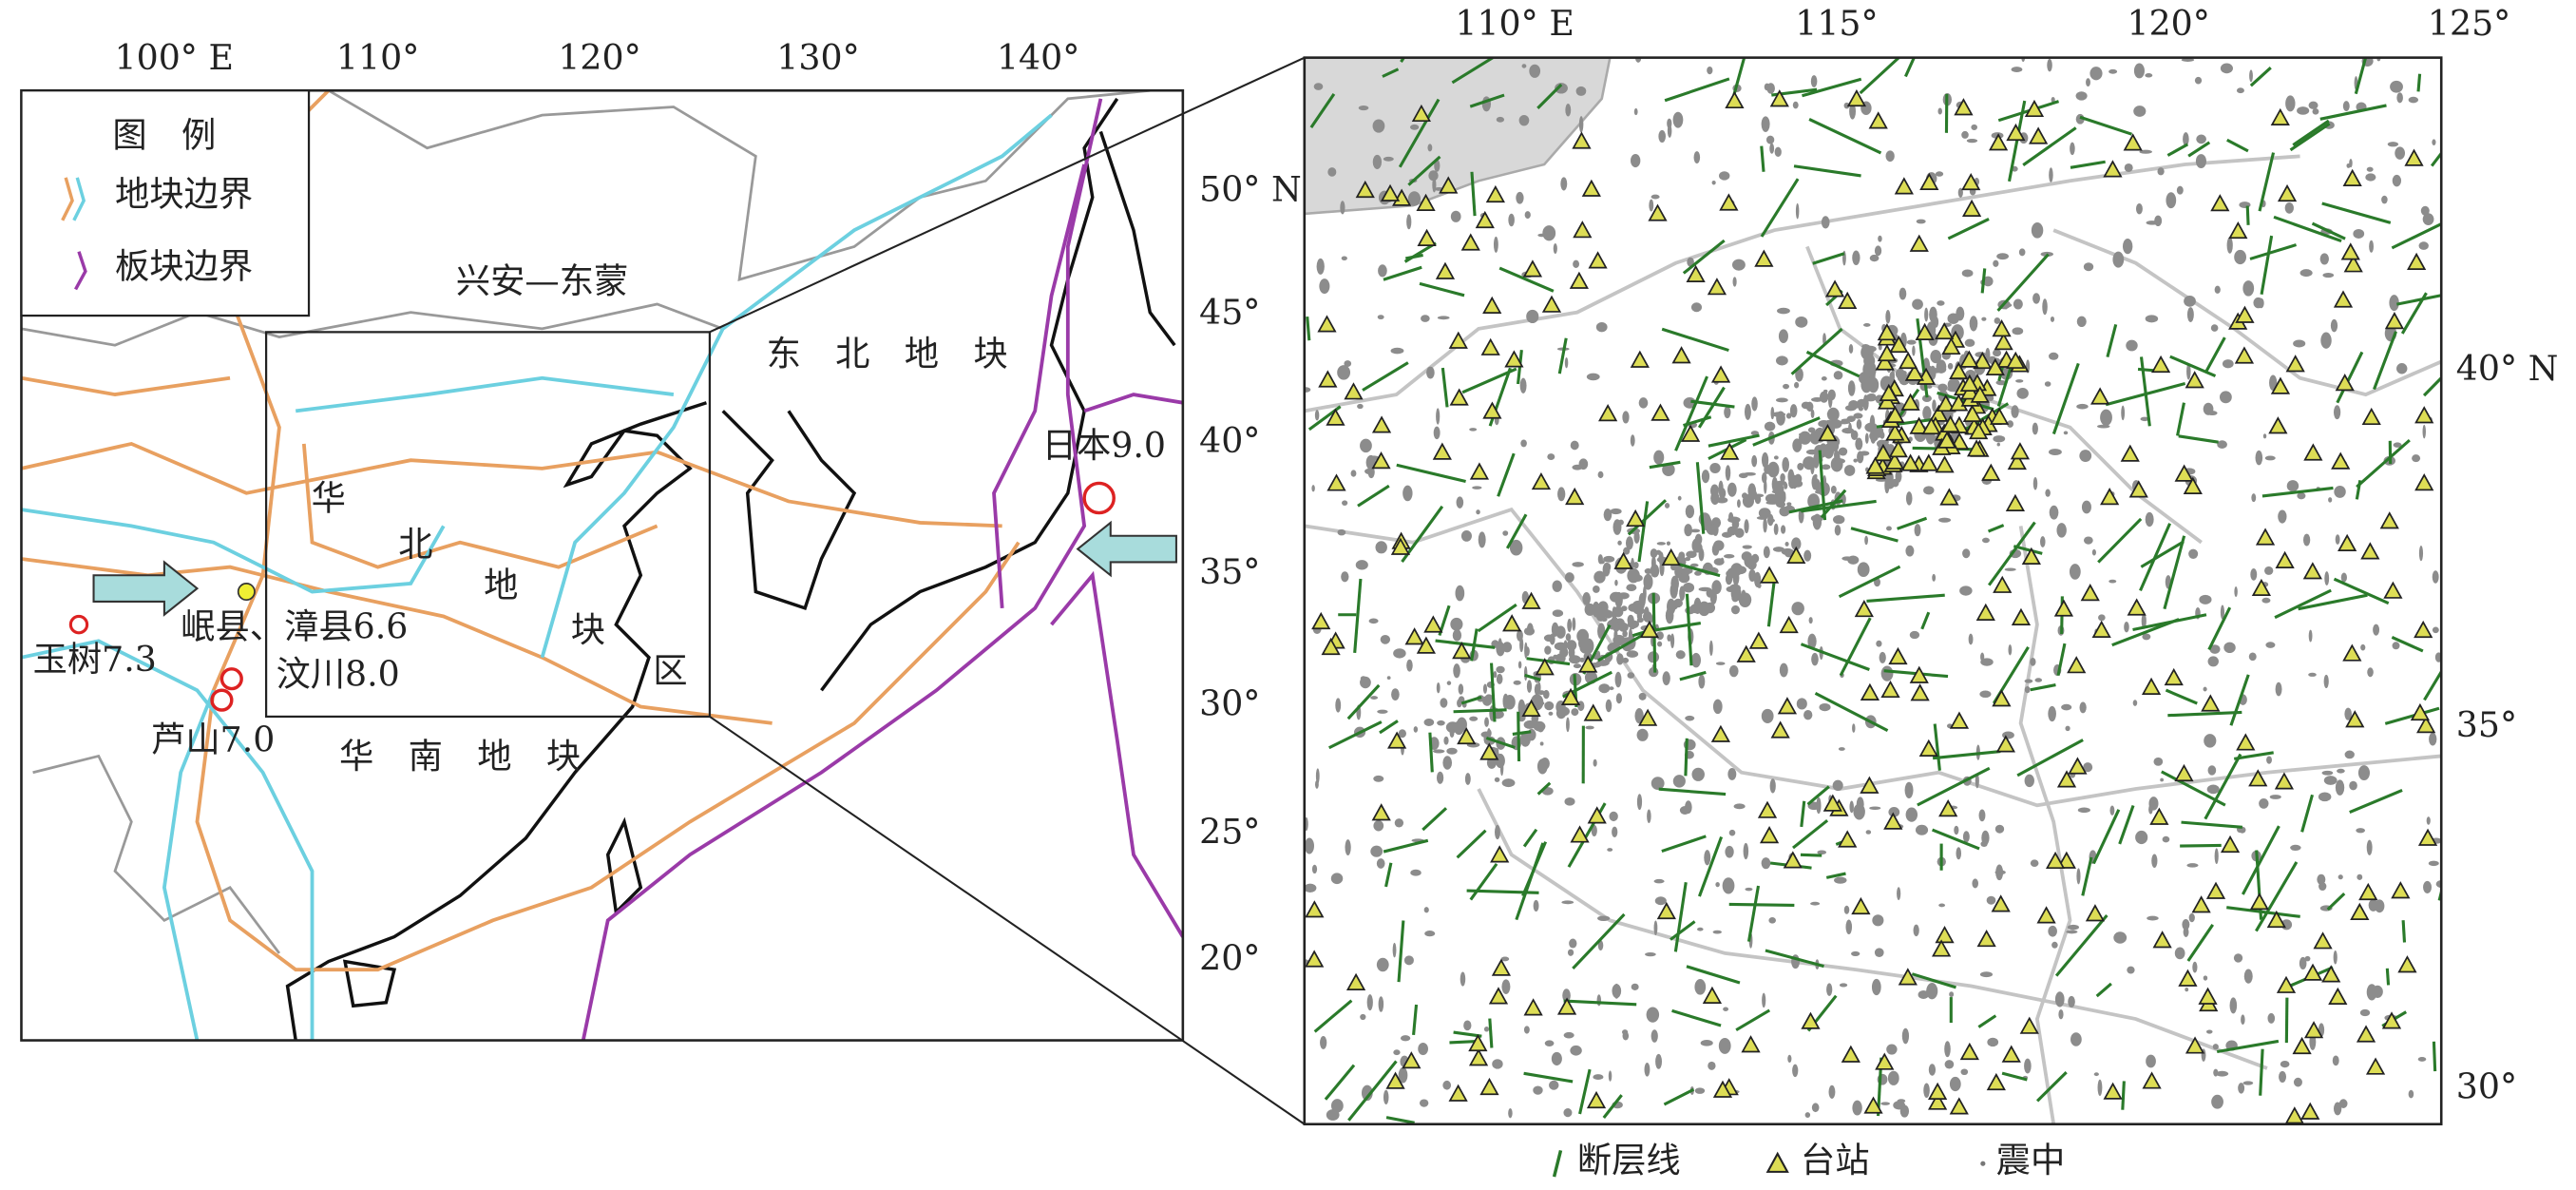 The width and height of the screenshot is (2576, 1190). I want to click on quake-label: 岷县、漳县6.6, so click(294, 625).